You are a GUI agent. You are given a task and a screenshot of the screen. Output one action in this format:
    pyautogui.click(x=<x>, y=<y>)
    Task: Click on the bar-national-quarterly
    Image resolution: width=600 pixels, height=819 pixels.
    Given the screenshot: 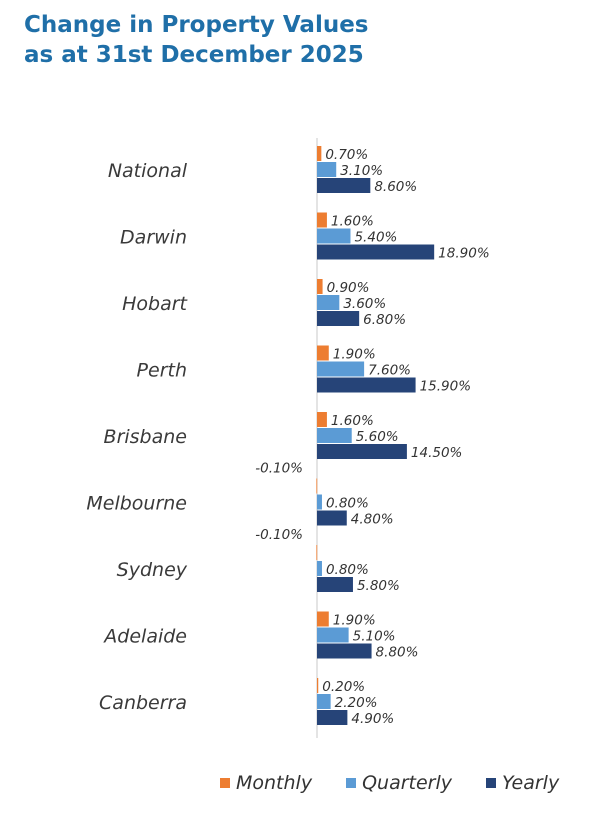 What is the action you would take?
    pyautogui.click(x=327, y=169)
    